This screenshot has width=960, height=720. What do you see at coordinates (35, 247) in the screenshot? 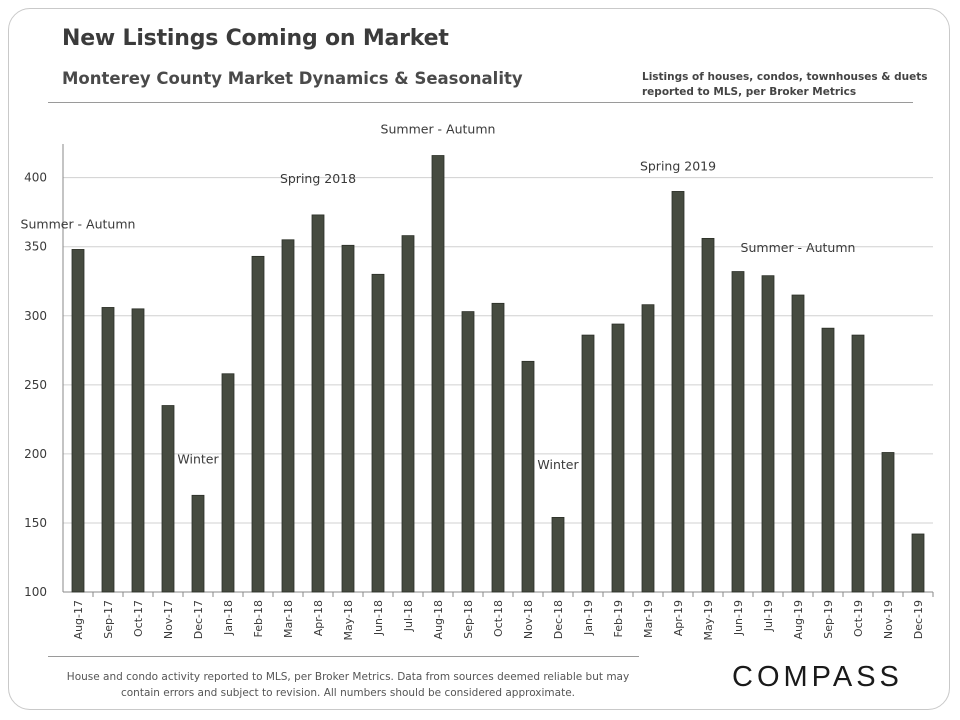
I see `y-tick-label: 350` at bounding box center [35, 247].